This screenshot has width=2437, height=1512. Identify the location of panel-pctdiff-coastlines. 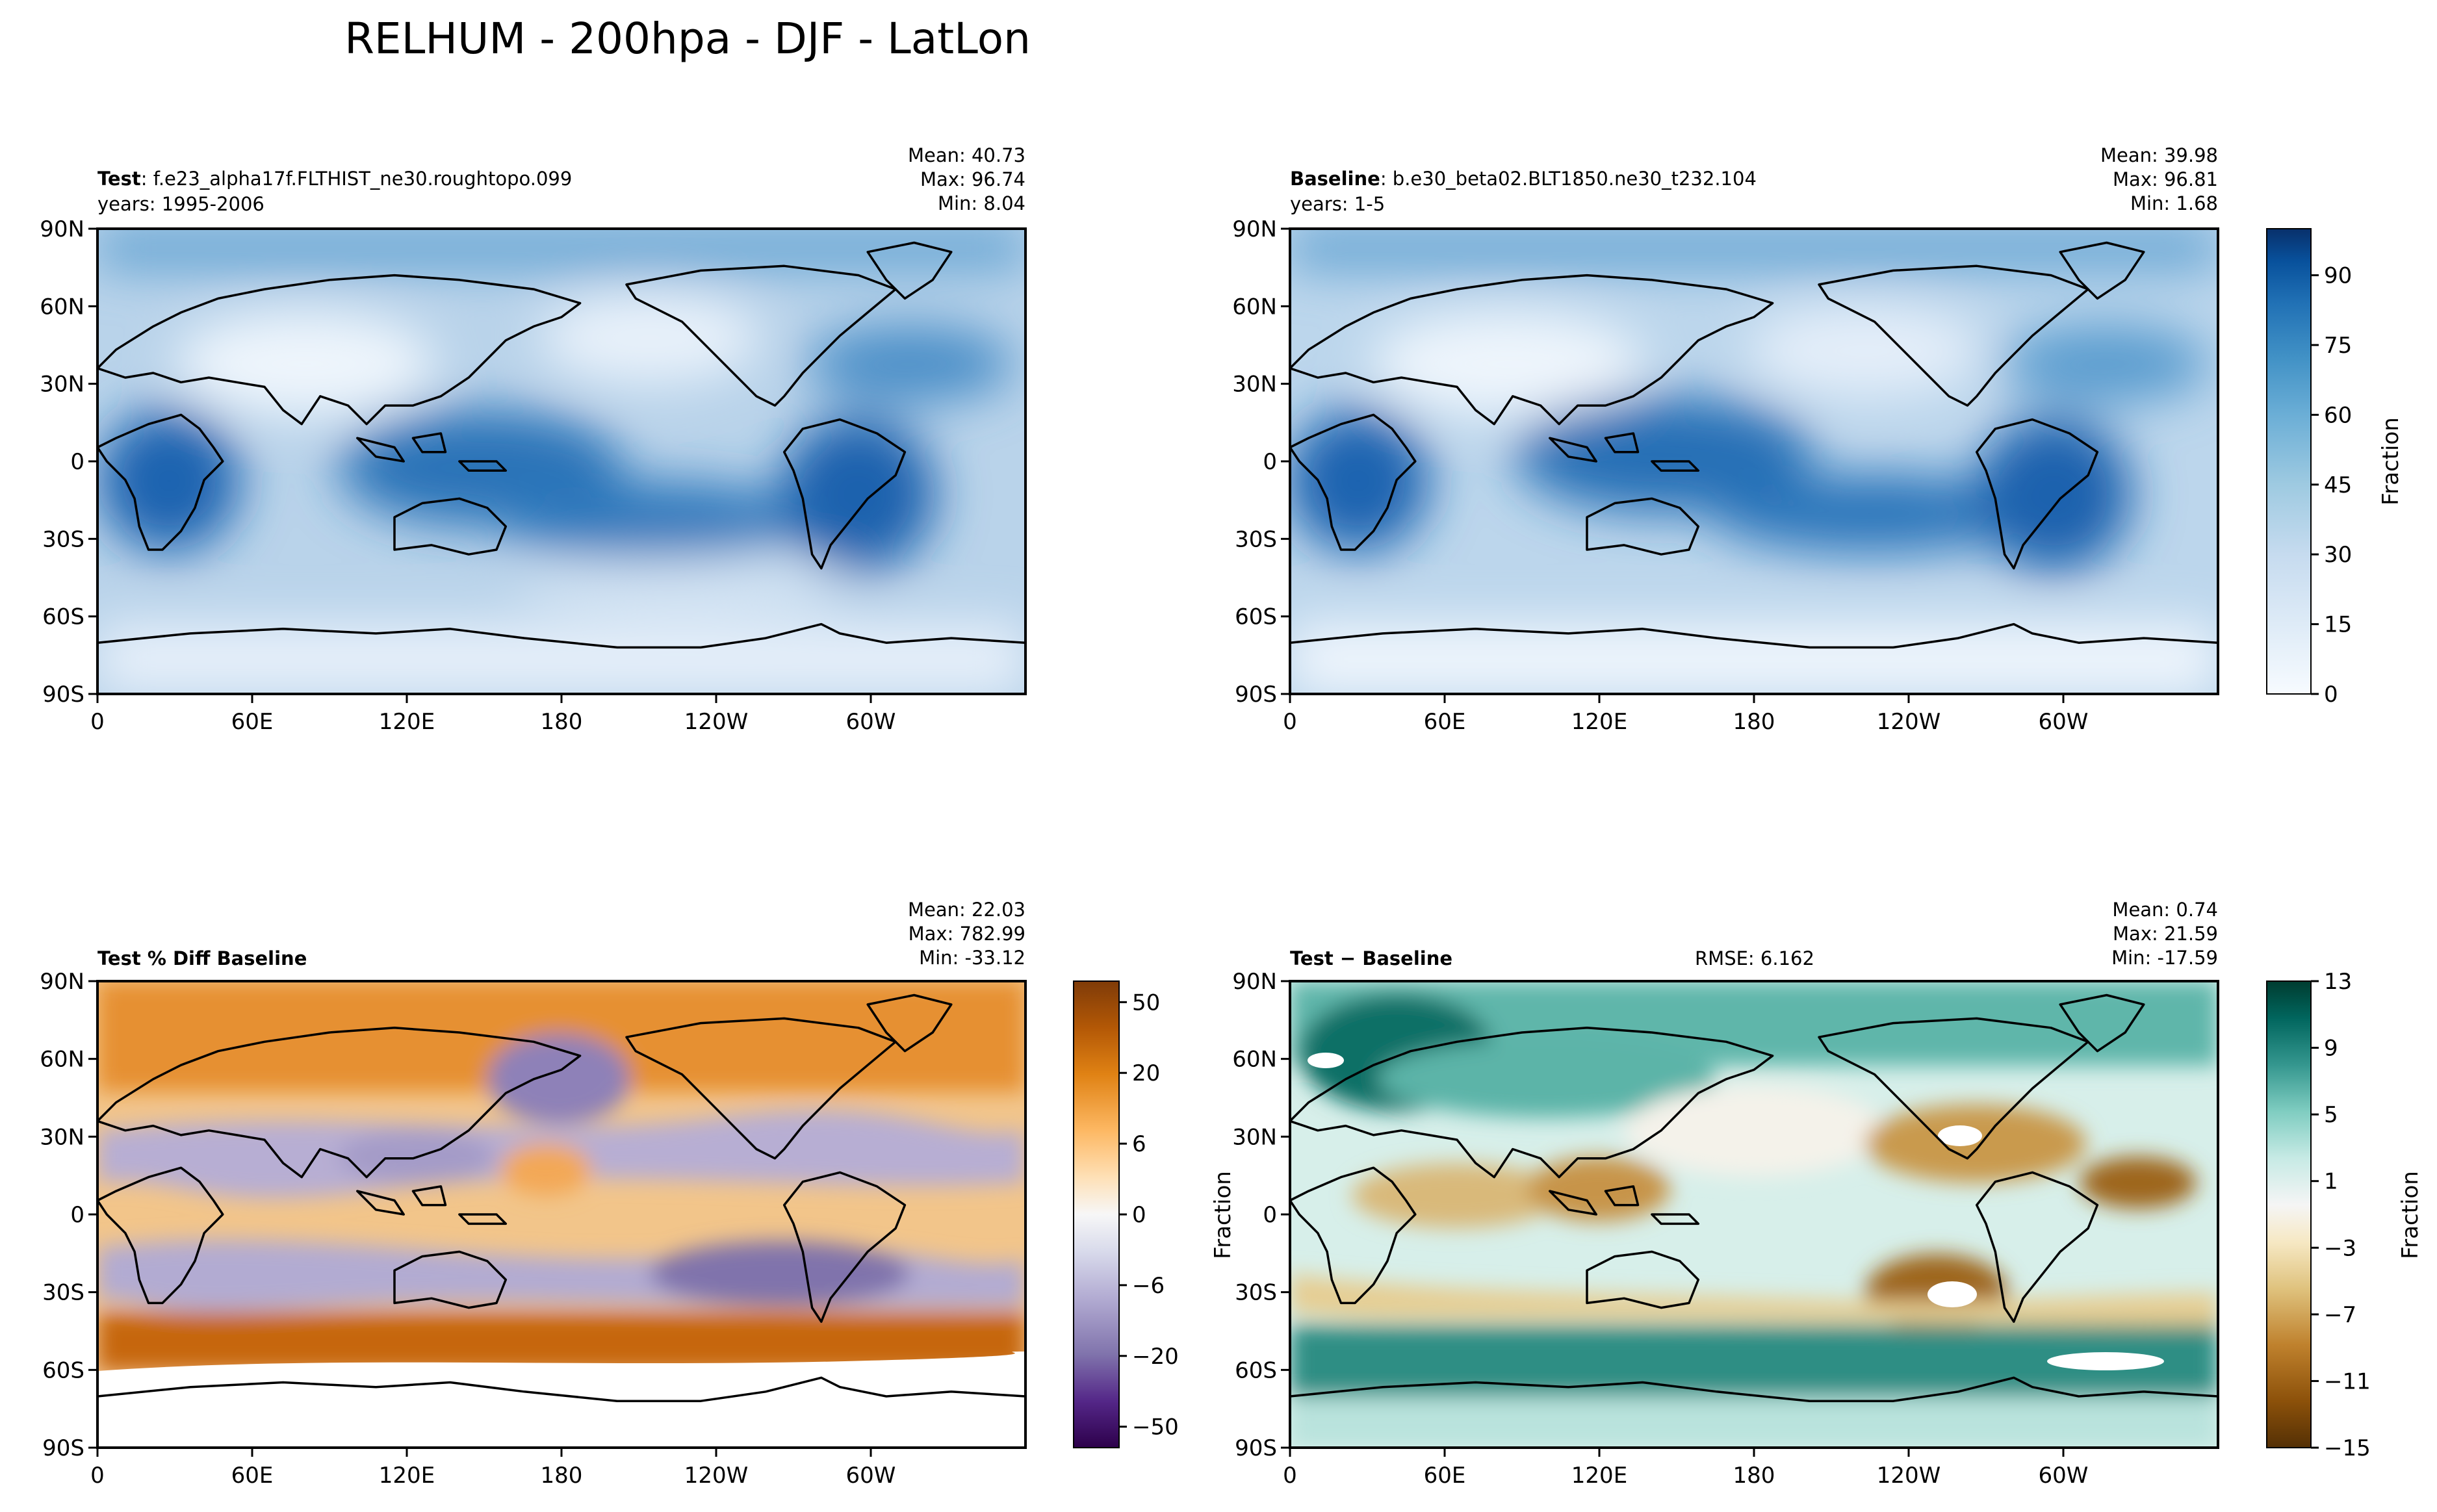
(561, 1220).